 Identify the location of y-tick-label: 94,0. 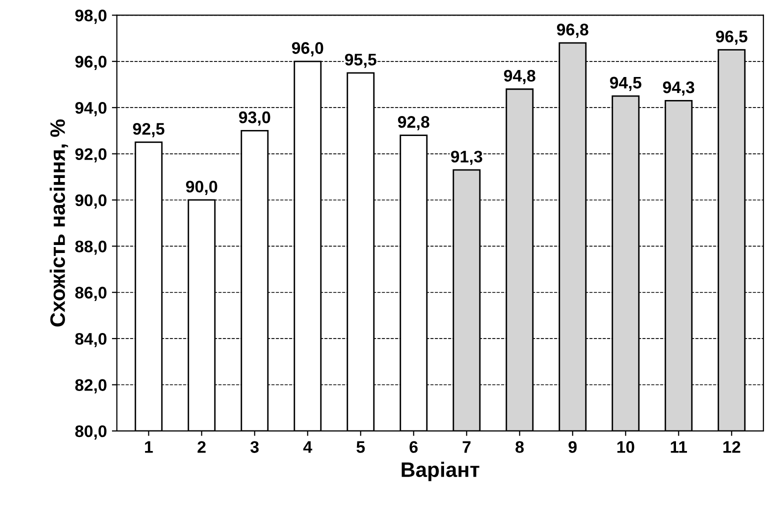
(90, 109).